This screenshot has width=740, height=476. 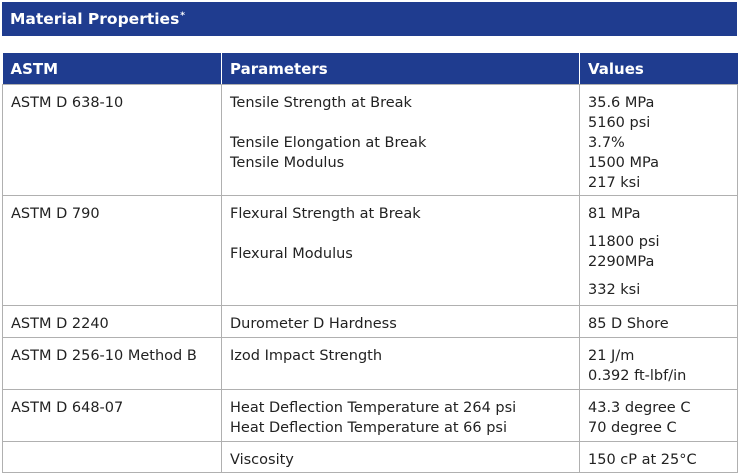 I want to click on parameter-item: Tensile Strength at Break, so click(x=321, y=103).